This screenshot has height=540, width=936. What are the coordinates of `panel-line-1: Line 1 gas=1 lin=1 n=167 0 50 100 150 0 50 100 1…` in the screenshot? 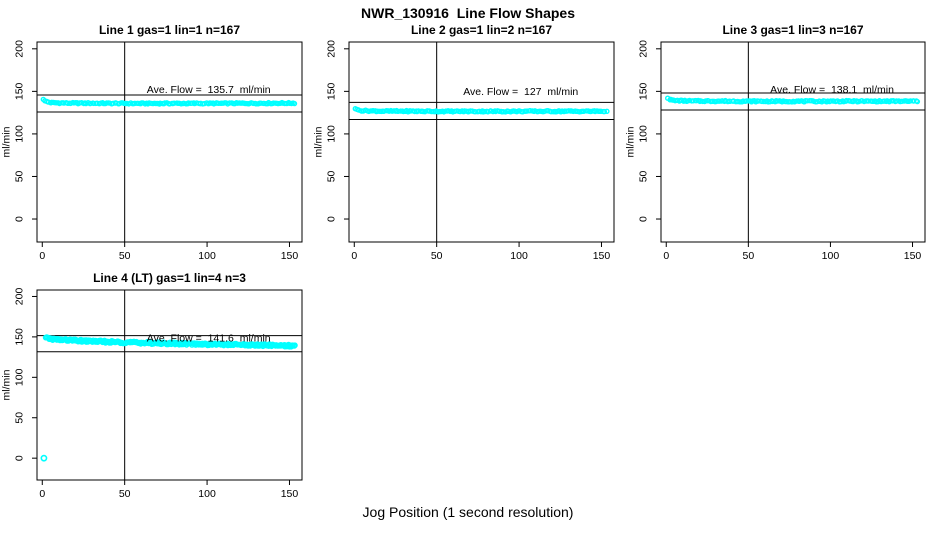 It's located at (152, 142).